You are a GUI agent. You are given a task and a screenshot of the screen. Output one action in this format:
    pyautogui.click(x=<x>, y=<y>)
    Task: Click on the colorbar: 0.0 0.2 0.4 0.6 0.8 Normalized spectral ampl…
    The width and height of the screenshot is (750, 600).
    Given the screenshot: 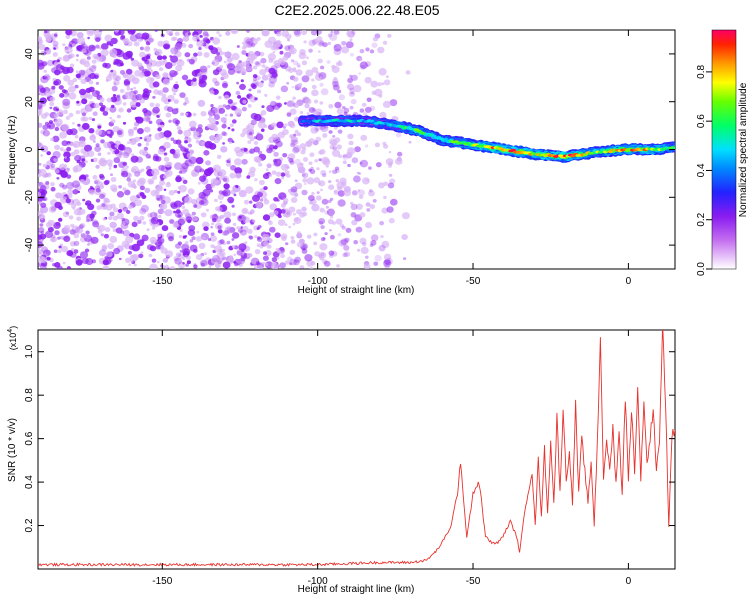 What is the action you would take?
    pyautogui.click(x=722, y=152)
    